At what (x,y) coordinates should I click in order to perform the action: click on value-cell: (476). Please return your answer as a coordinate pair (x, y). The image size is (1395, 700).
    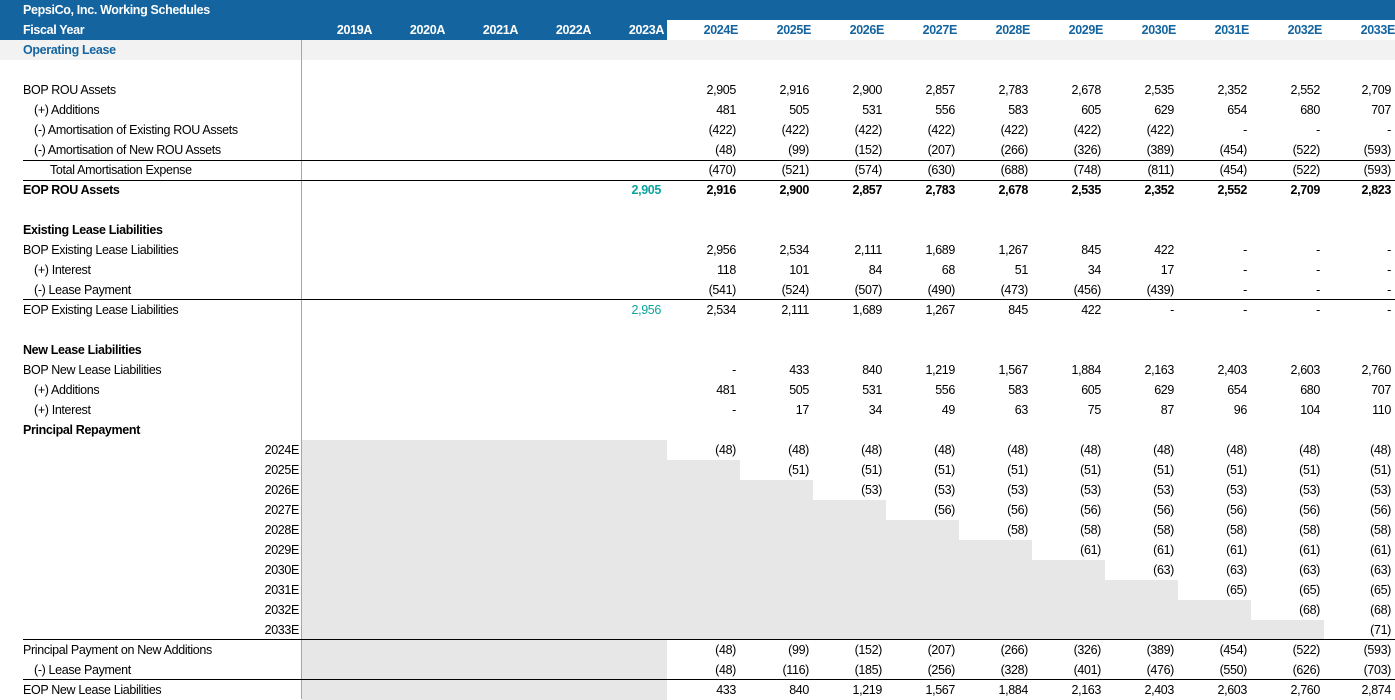
    Looking at the image, I should click on (1160, 670).